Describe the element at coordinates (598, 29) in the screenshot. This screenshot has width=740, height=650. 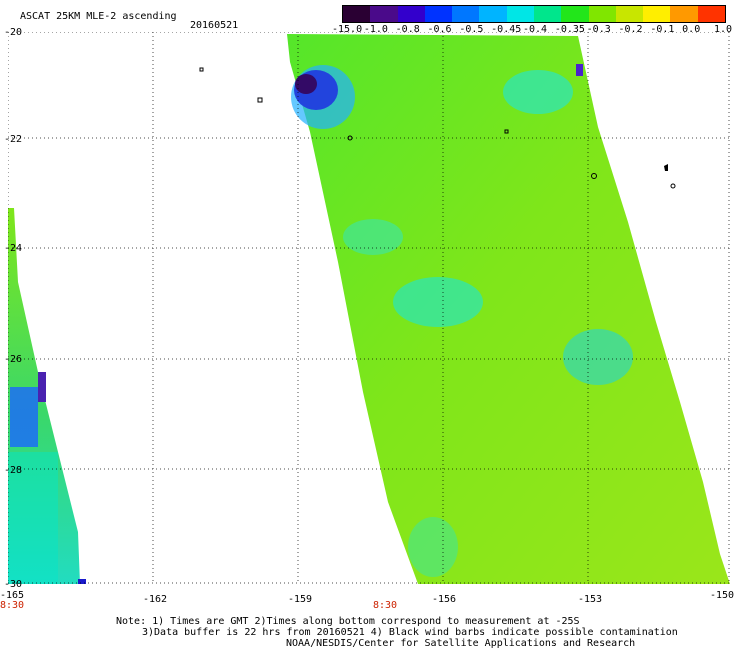
I see `color-scale-label: -0.3` at that location.